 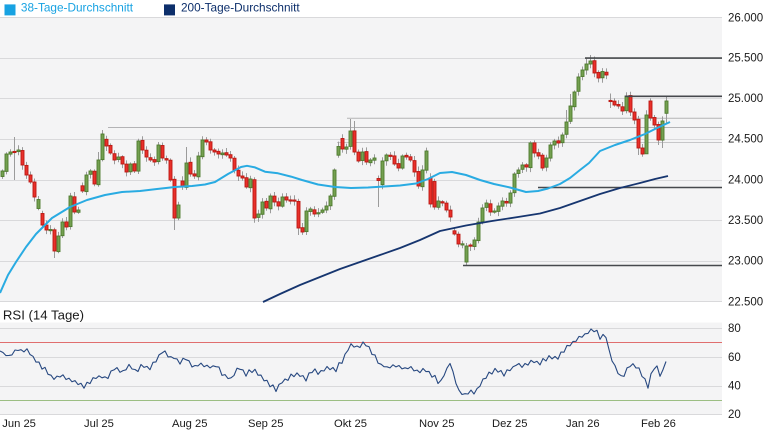 What do you see at coordinates (745, 221) in the screenshot?
I see `svg-text: 23.500` at bounding box center [745, 221].